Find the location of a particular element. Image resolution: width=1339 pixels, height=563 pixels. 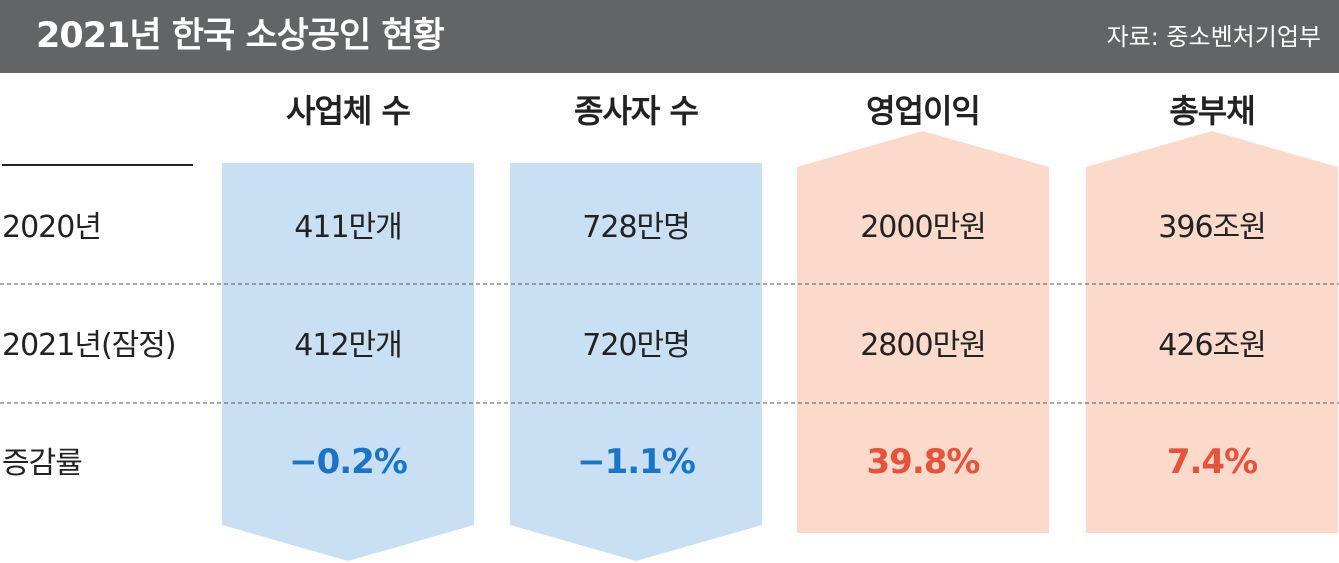

cell-debt-change: 7.4% is located at coordinates (1212, 462).